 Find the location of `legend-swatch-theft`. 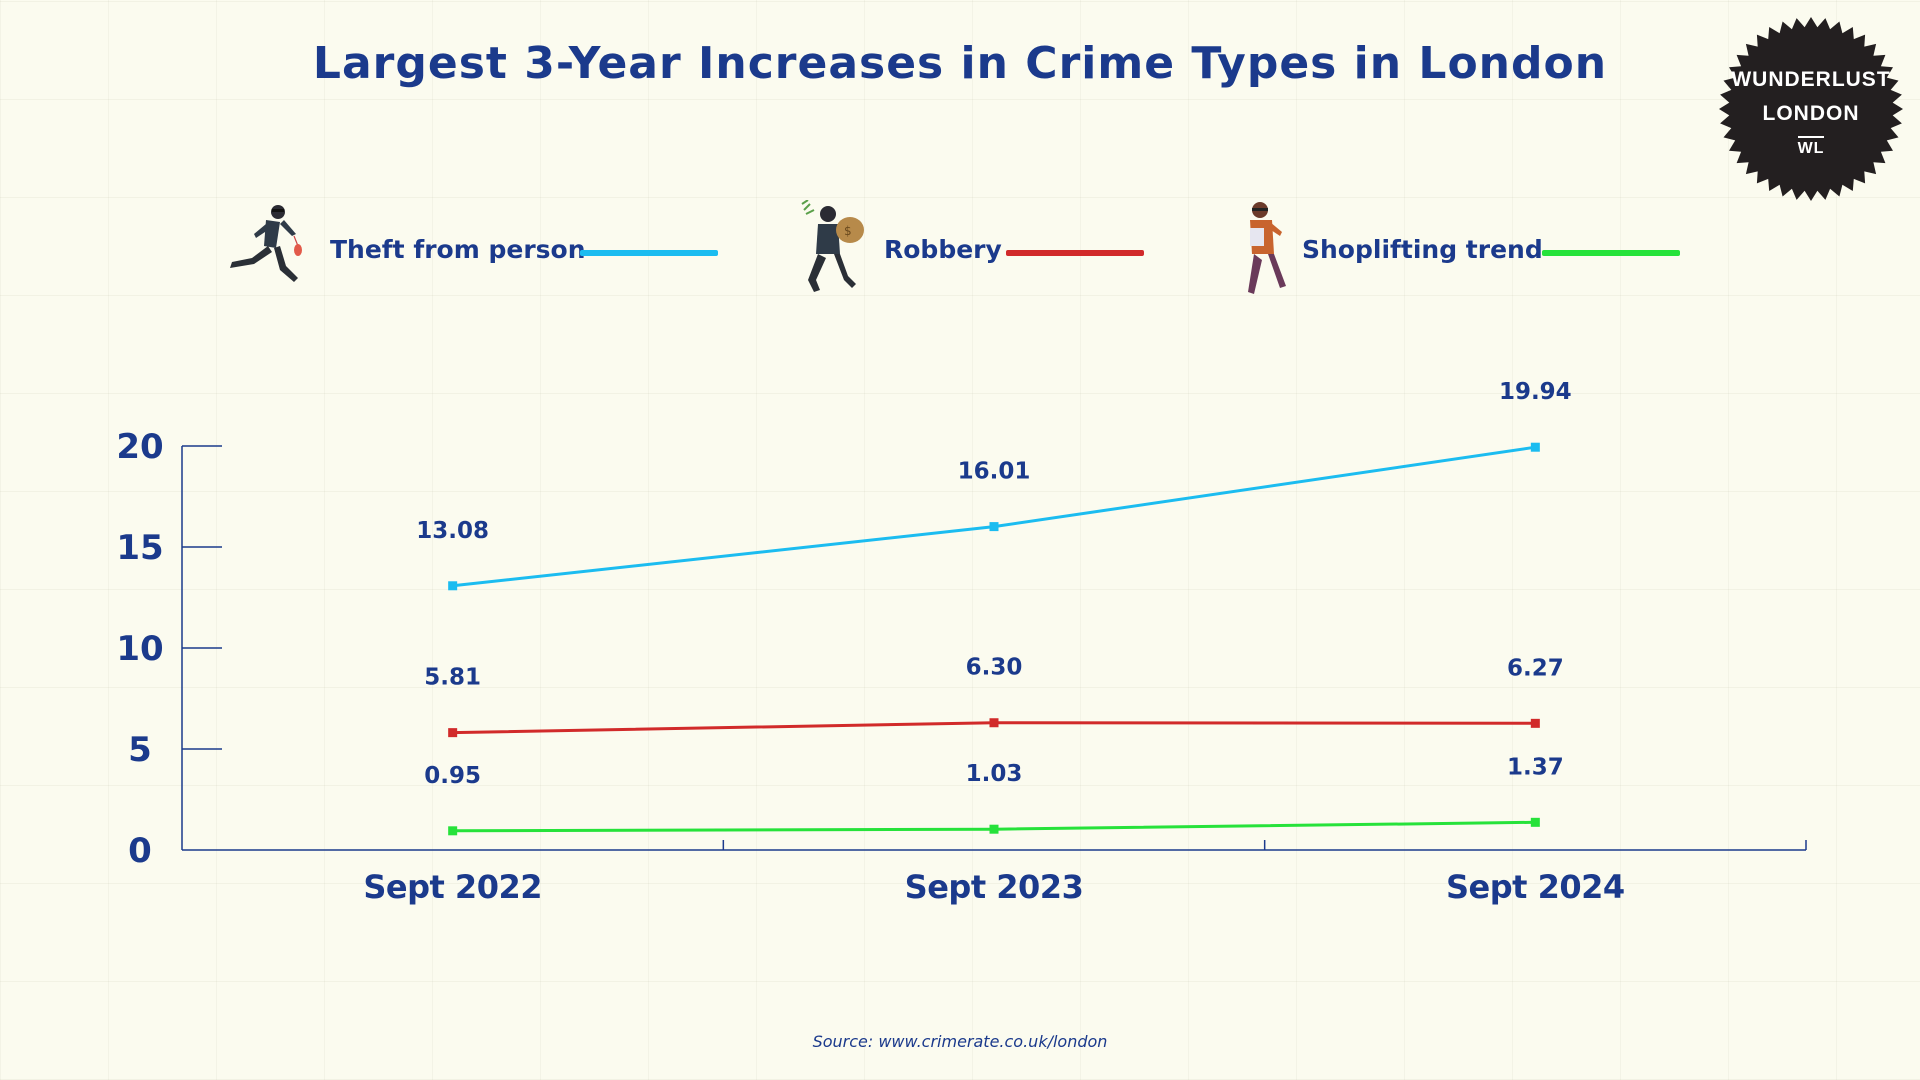

legend-swatch-theft is located at coordinates (649, 253).